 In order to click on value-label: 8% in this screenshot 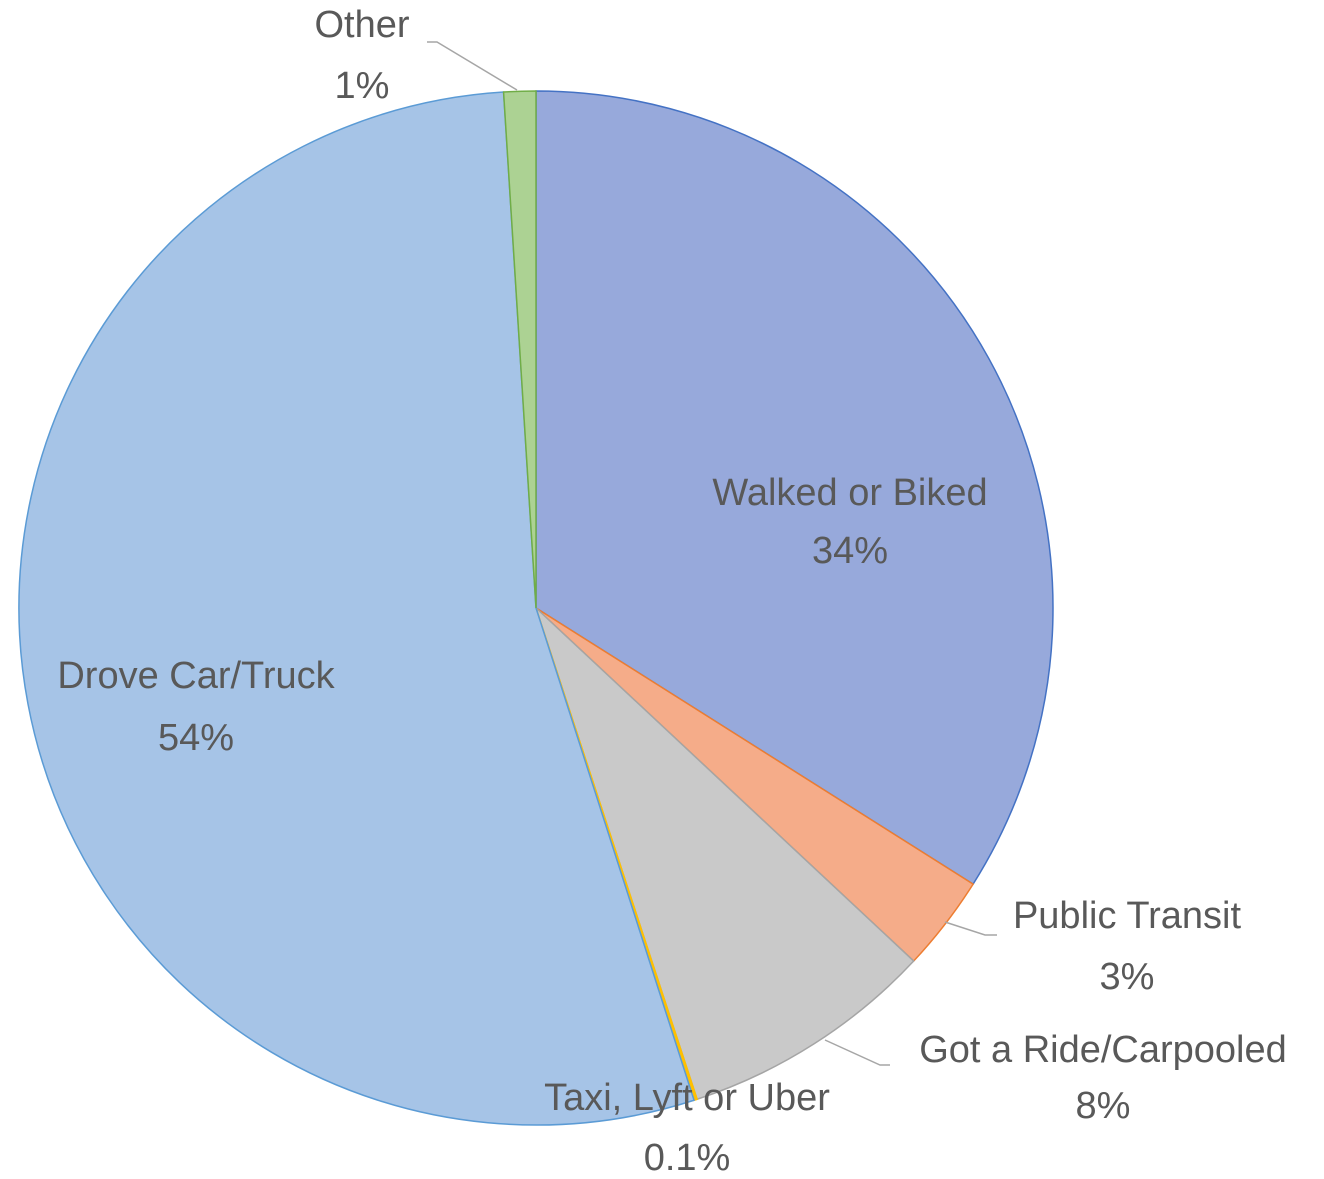, I will do `click(1103, 1106)`.